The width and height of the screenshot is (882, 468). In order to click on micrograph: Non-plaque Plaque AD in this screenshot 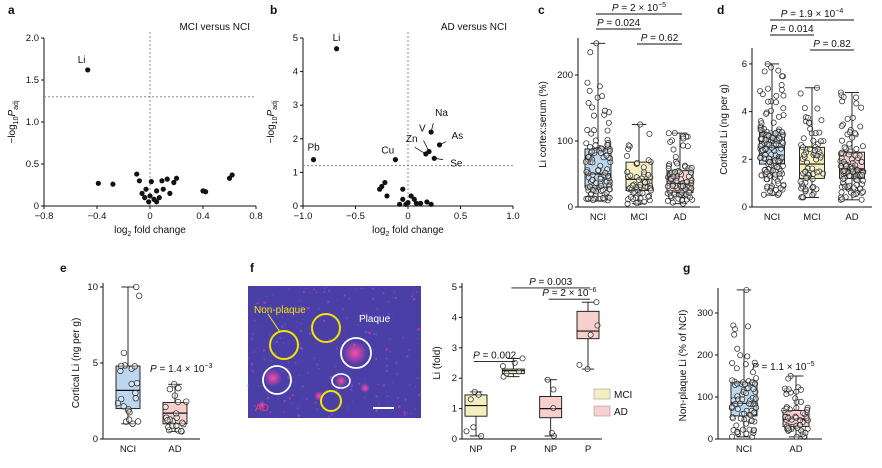, I will do `click(334, 352)`.